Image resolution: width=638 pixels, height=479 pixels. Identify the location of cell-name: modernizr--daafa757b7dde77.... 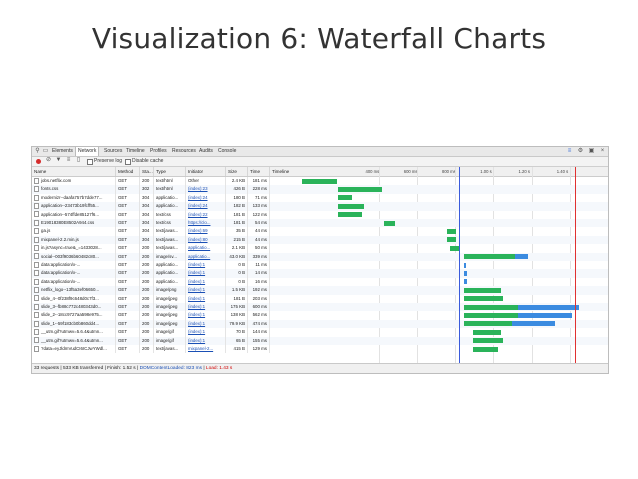
(74, 198).